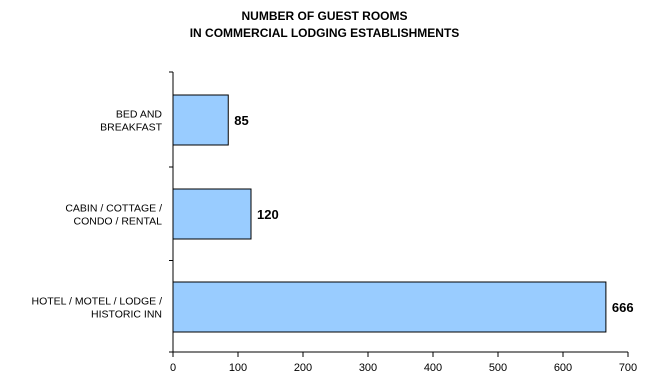 The height and width of the screenshot is (382, 649). I want to click on x-tick-label-400: 400, so click(433, 368).